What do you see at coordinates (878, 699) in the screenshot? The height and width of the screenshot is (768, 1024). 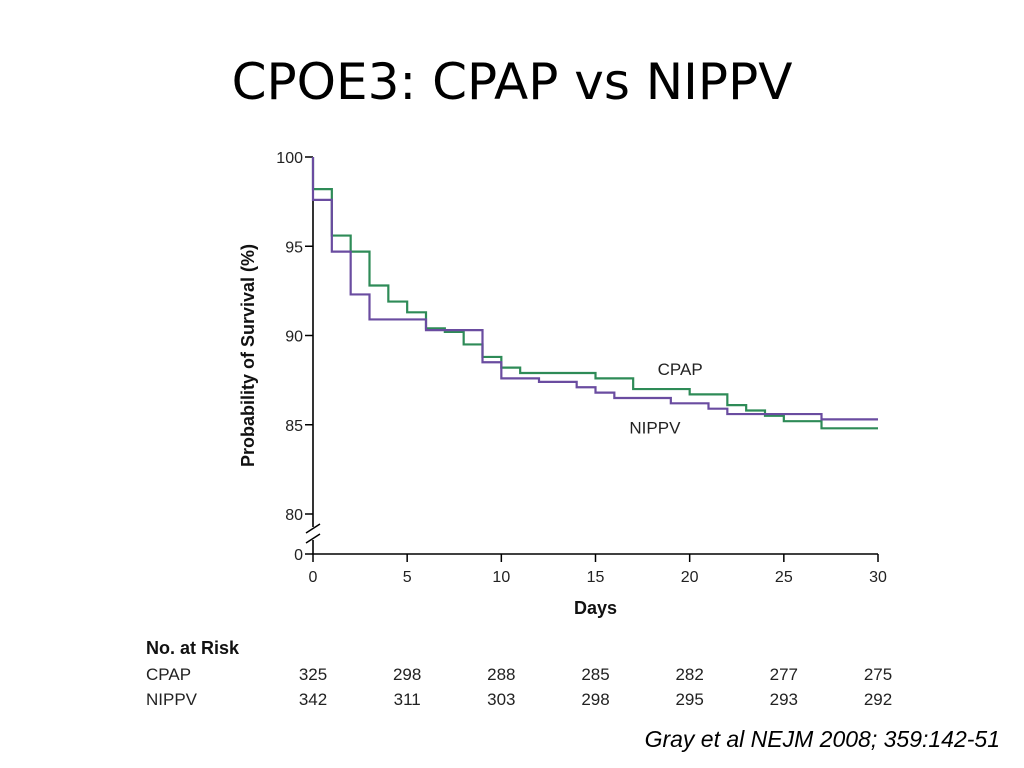 I see `risk-cell: 292` at bounding box center [878, 699].